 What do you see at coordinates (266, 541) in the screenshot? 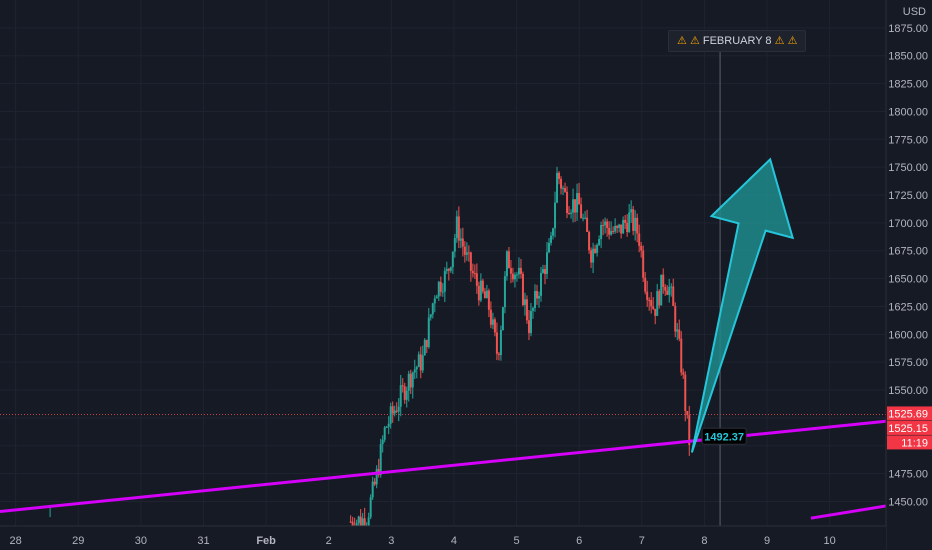
I see `x-tick-label: Feb` at bounding box center [266, 541].